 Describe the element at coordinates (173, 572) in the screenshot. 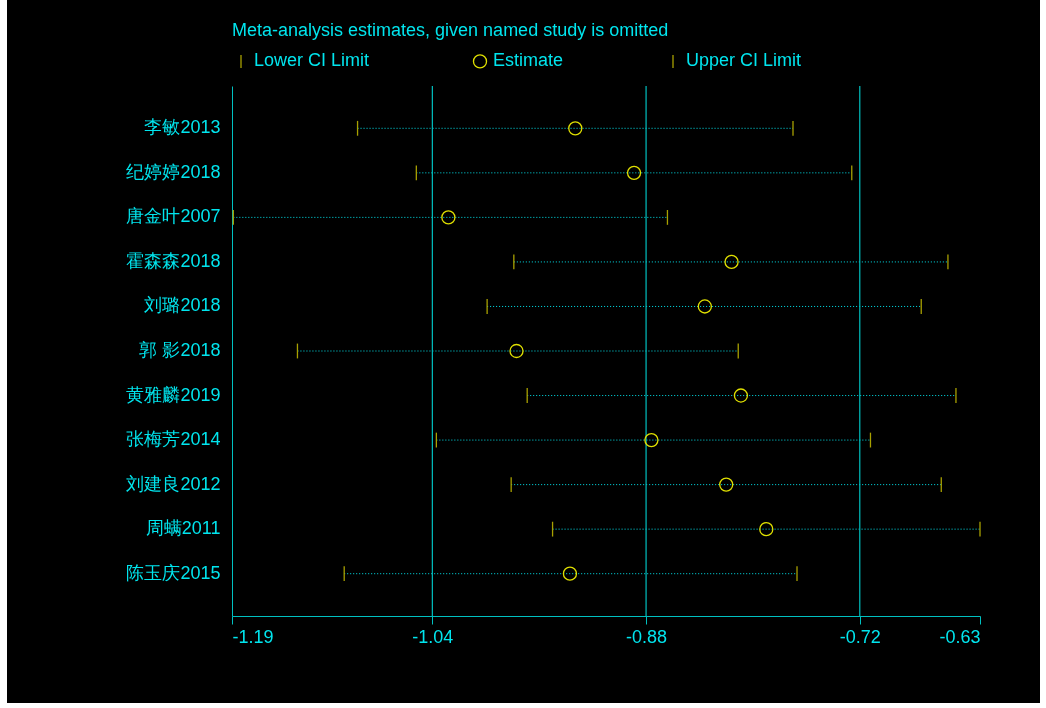

I see `y-tick-label: 陈玉庆2015` at that location.